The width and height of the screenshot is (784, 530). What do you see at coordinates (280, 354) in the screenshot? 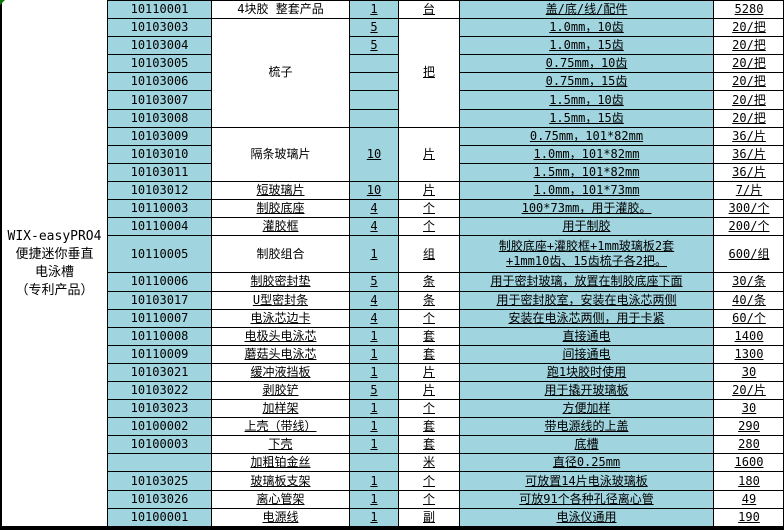
I see `cell-name: 蘑菇头电泳芯` at bounding box center [280, 354].